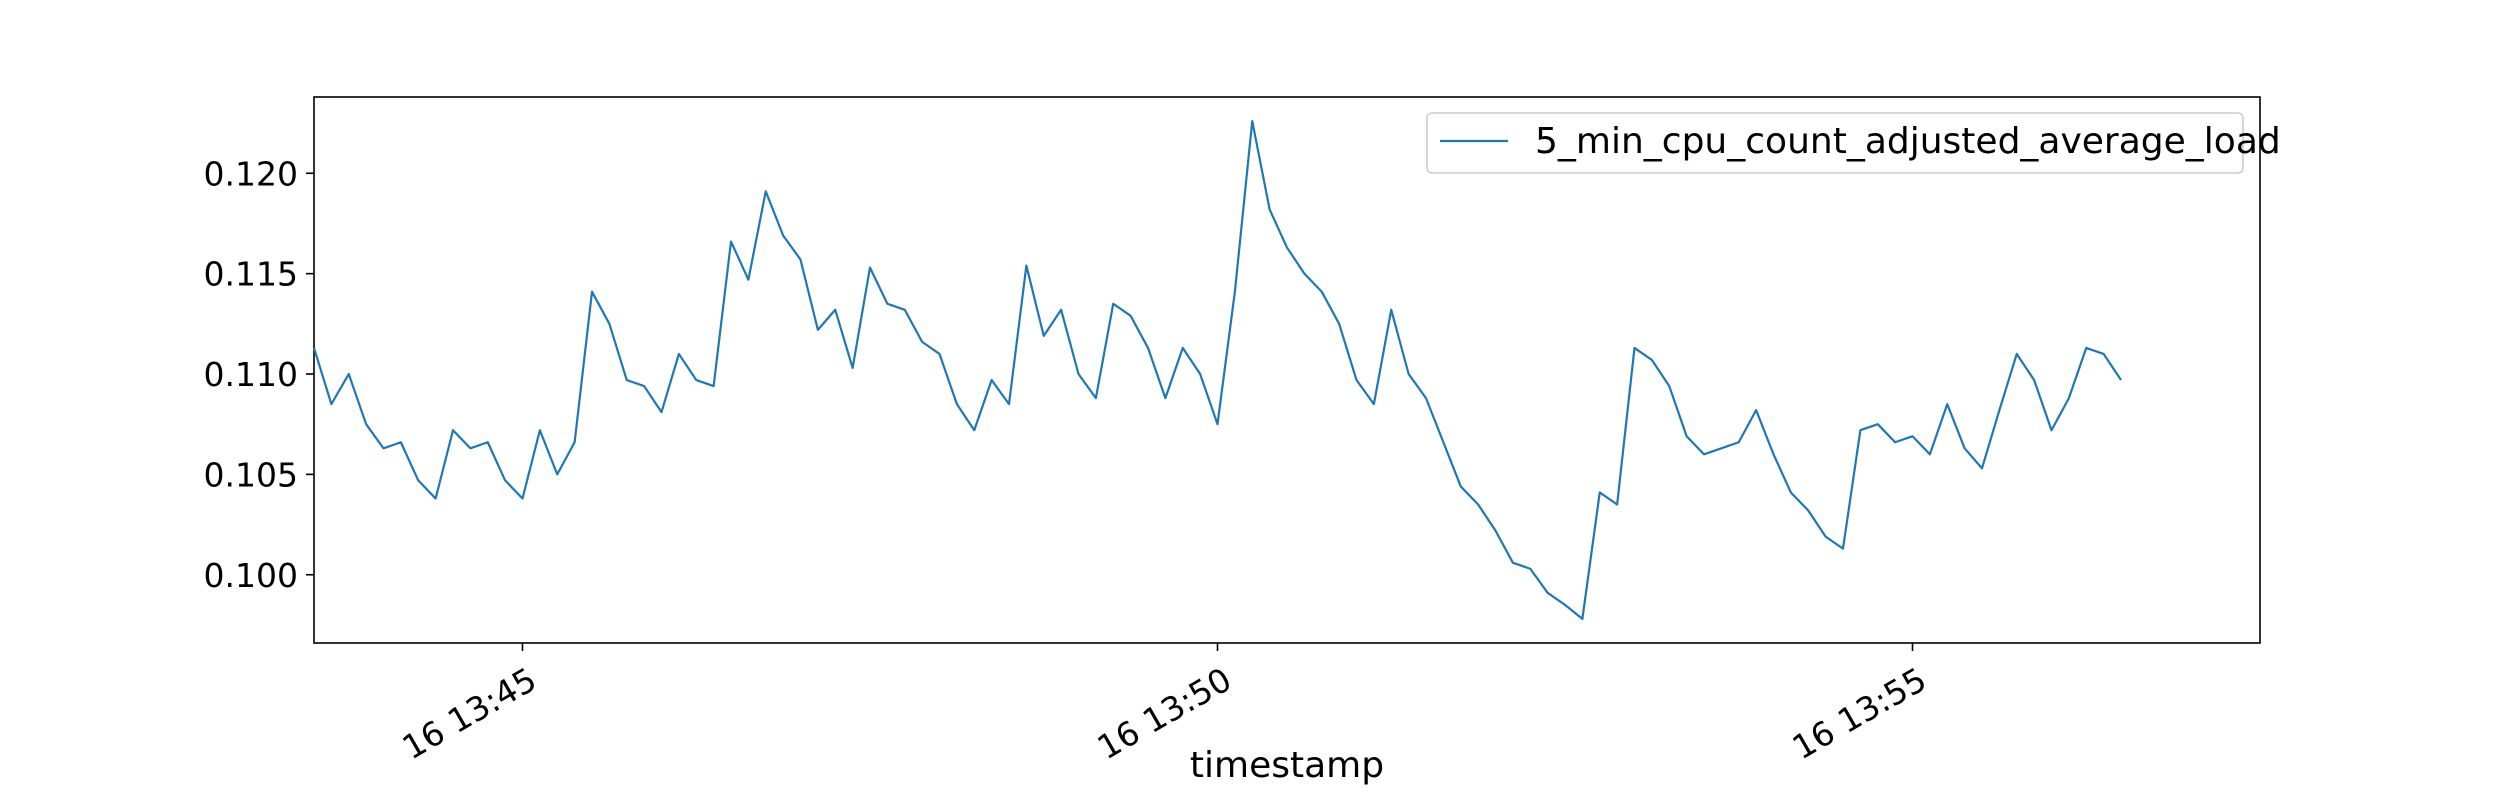 This screenshot has height=805, width=2500. What do you see at coordinates (1164, 705) in the screenshot?
I see `x-axis: 16 13:45 16 13:50 16 13:55` at bounding box center [1164, 705].